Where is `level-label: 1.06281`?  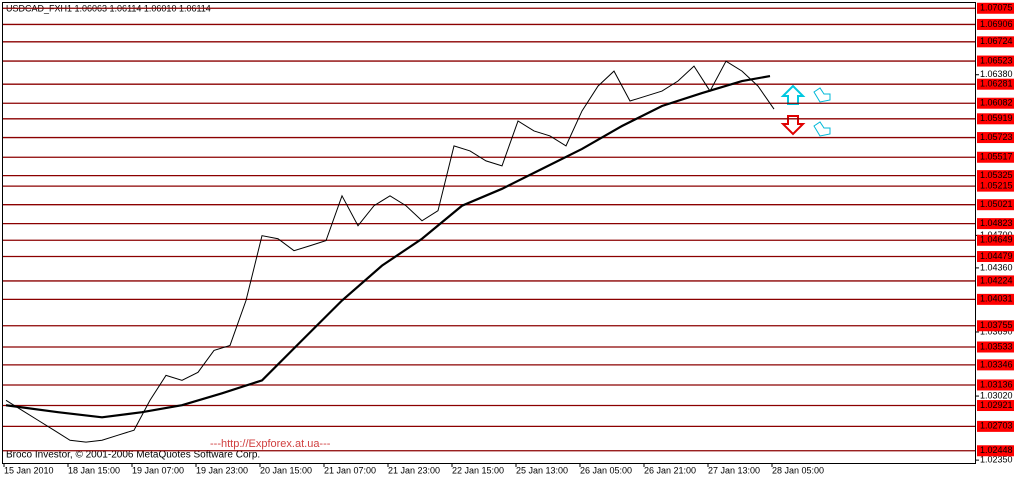 level-label: 1.06281 is located at coordinates (996, 84).